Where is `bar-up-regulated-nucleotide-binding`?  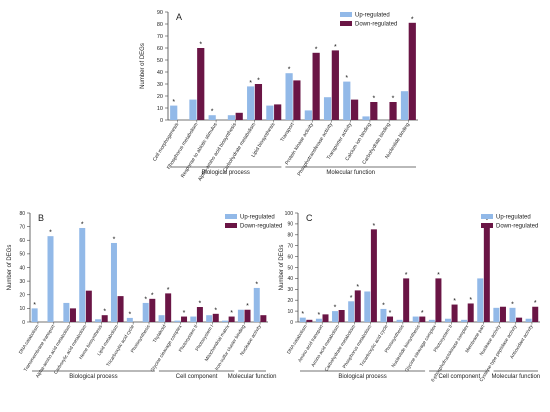
bar-up-regulated-nucleotide-binding is located at coordinates (404, 105).